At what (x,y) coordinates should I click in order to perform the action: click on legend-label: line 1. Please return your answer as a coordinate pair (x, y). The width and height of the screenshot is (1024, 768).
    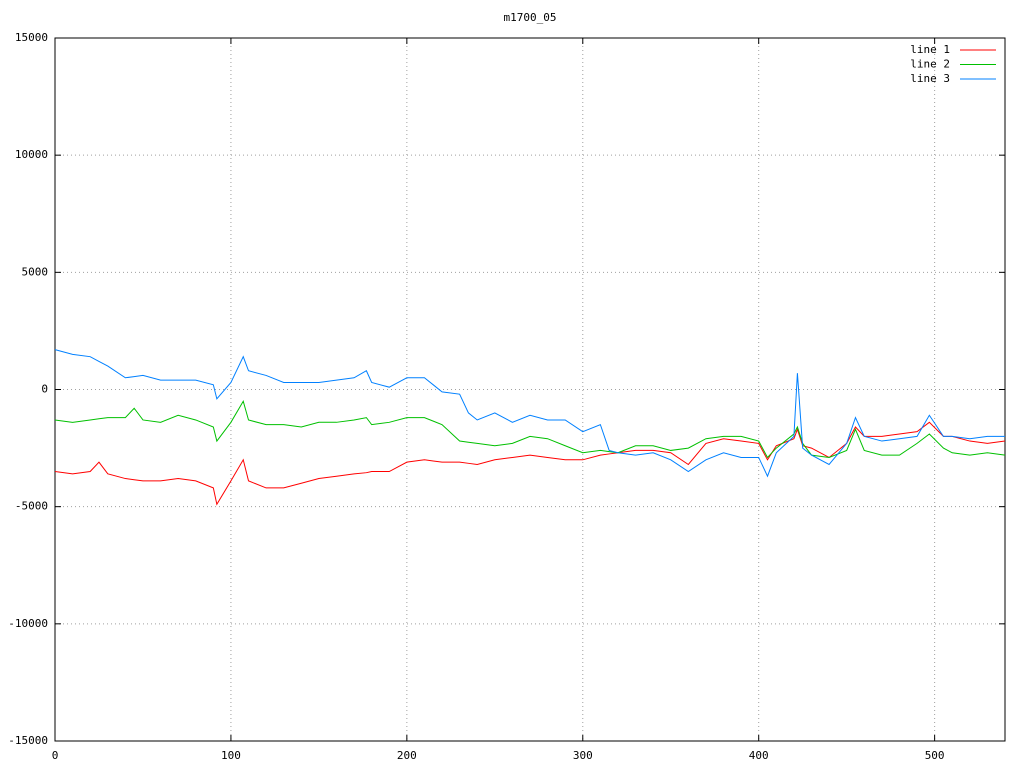
    Looking at the image, I should click on (930, 49).